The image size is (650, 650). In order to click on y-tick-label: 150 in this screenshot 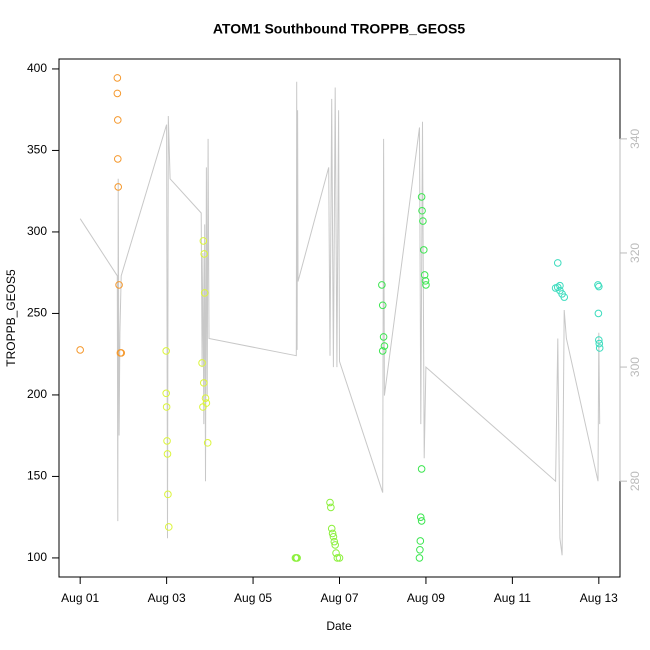, I will do `click(37, 476)`.